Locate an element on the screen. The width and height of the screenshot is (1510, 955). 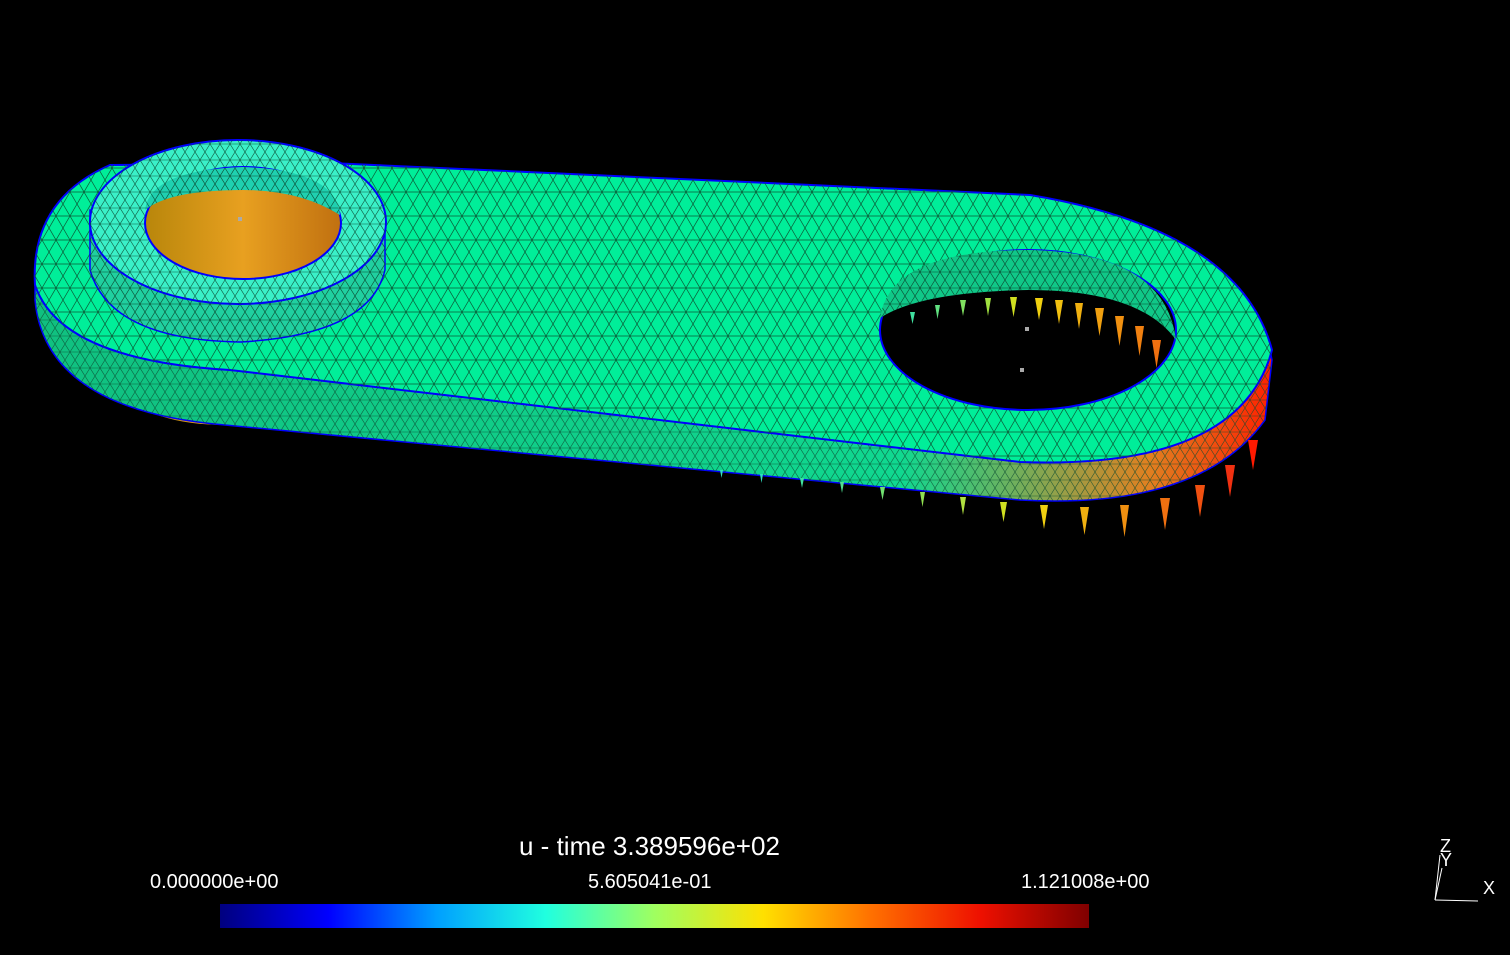
colorbar is located at coordinates (654, 916).